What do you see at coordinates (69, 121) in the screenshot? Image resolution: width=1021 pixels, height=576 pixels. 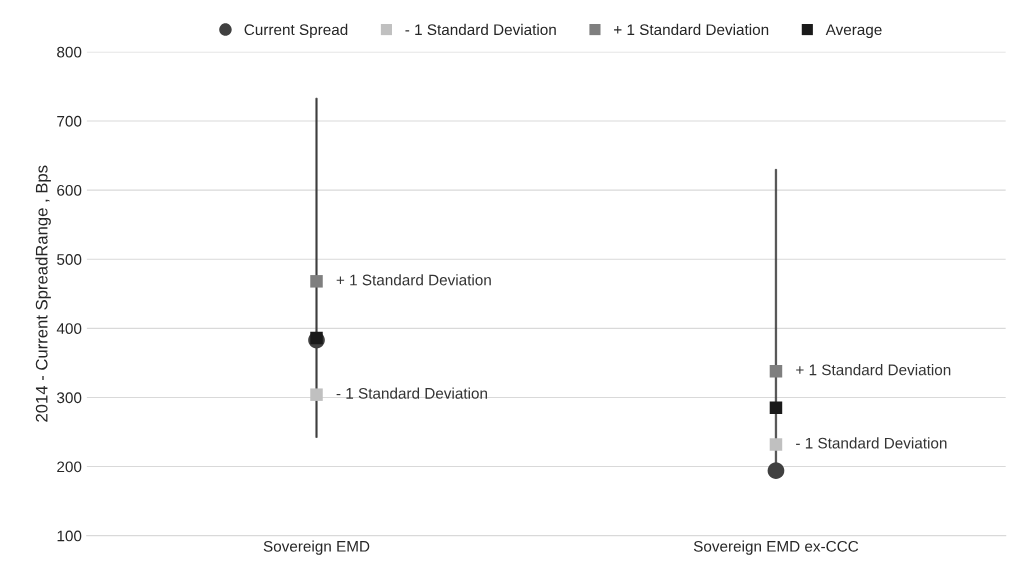 I see `y-tick-label: 700` at bounding box center [69, 121].